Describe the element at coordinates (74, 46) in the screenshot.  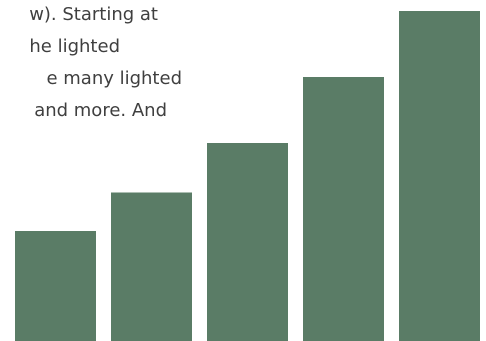
I see `text-line-2: he lighted` at that location.